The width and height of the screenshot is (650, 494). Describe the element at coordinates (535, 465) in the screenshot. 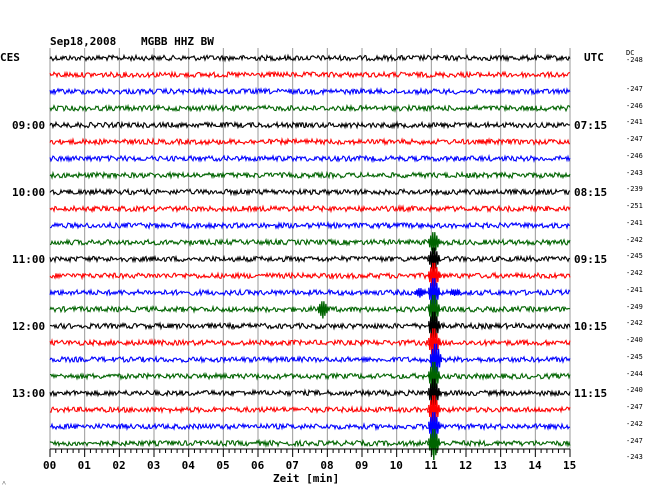

I see `x-tick-label-14: 14` at that location.